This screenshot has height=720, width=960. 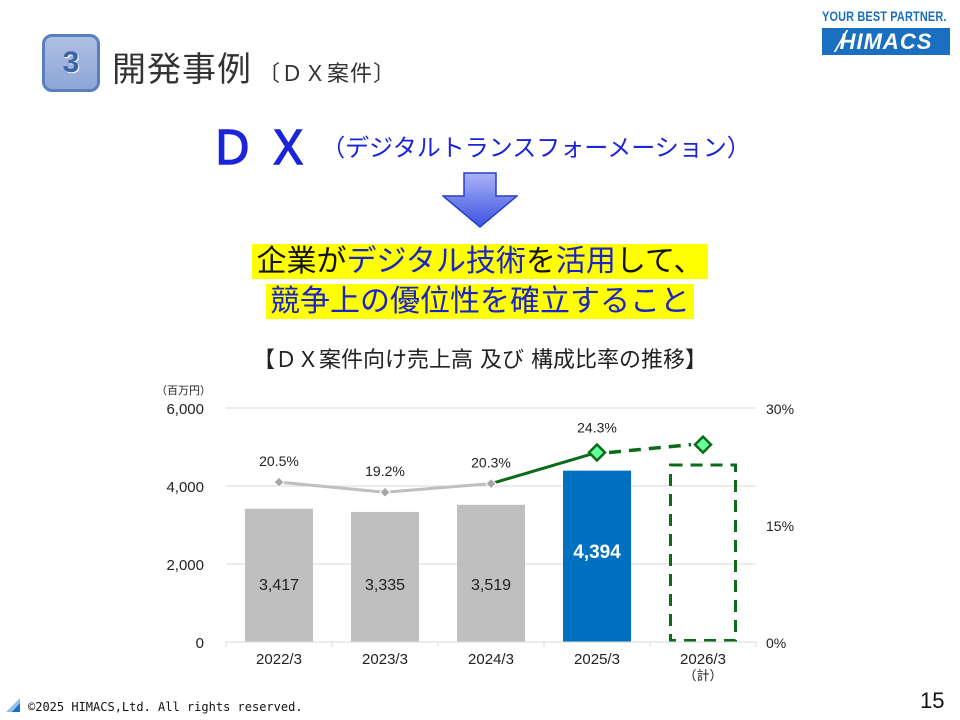 What do you see at coordinates (480, 200) in the screenshot?
I see `down-arrow-icon` at bounding box center [480, 200].